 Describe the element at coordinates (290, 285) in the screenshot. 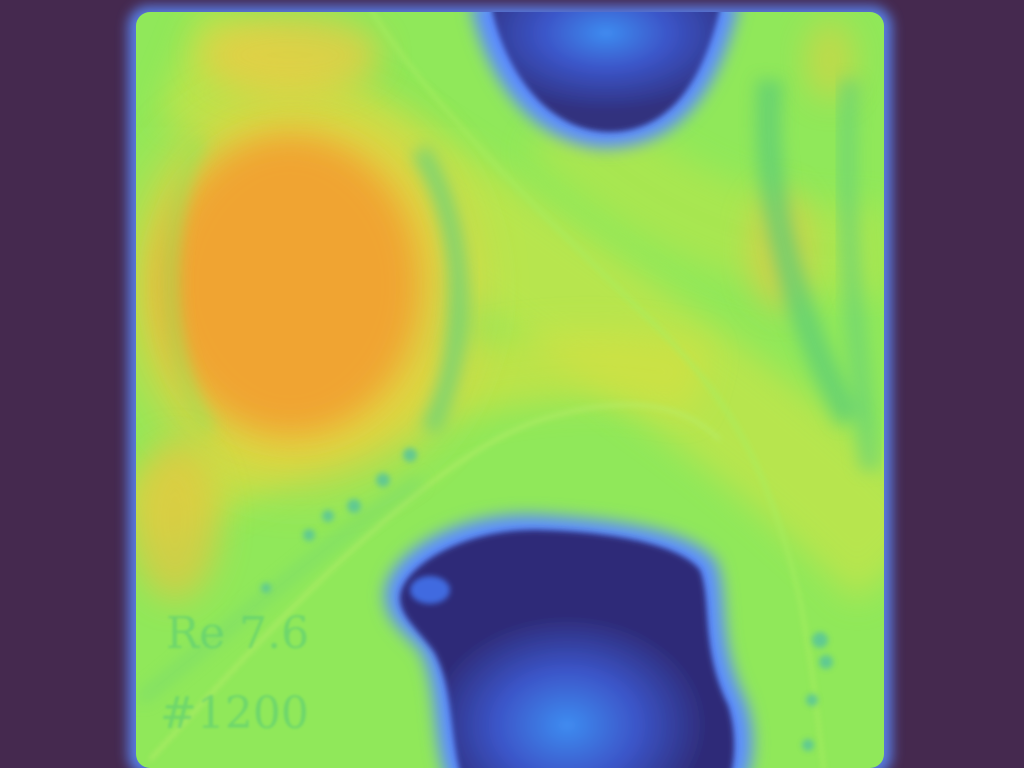

I see `warm-vortex-core` at that location.